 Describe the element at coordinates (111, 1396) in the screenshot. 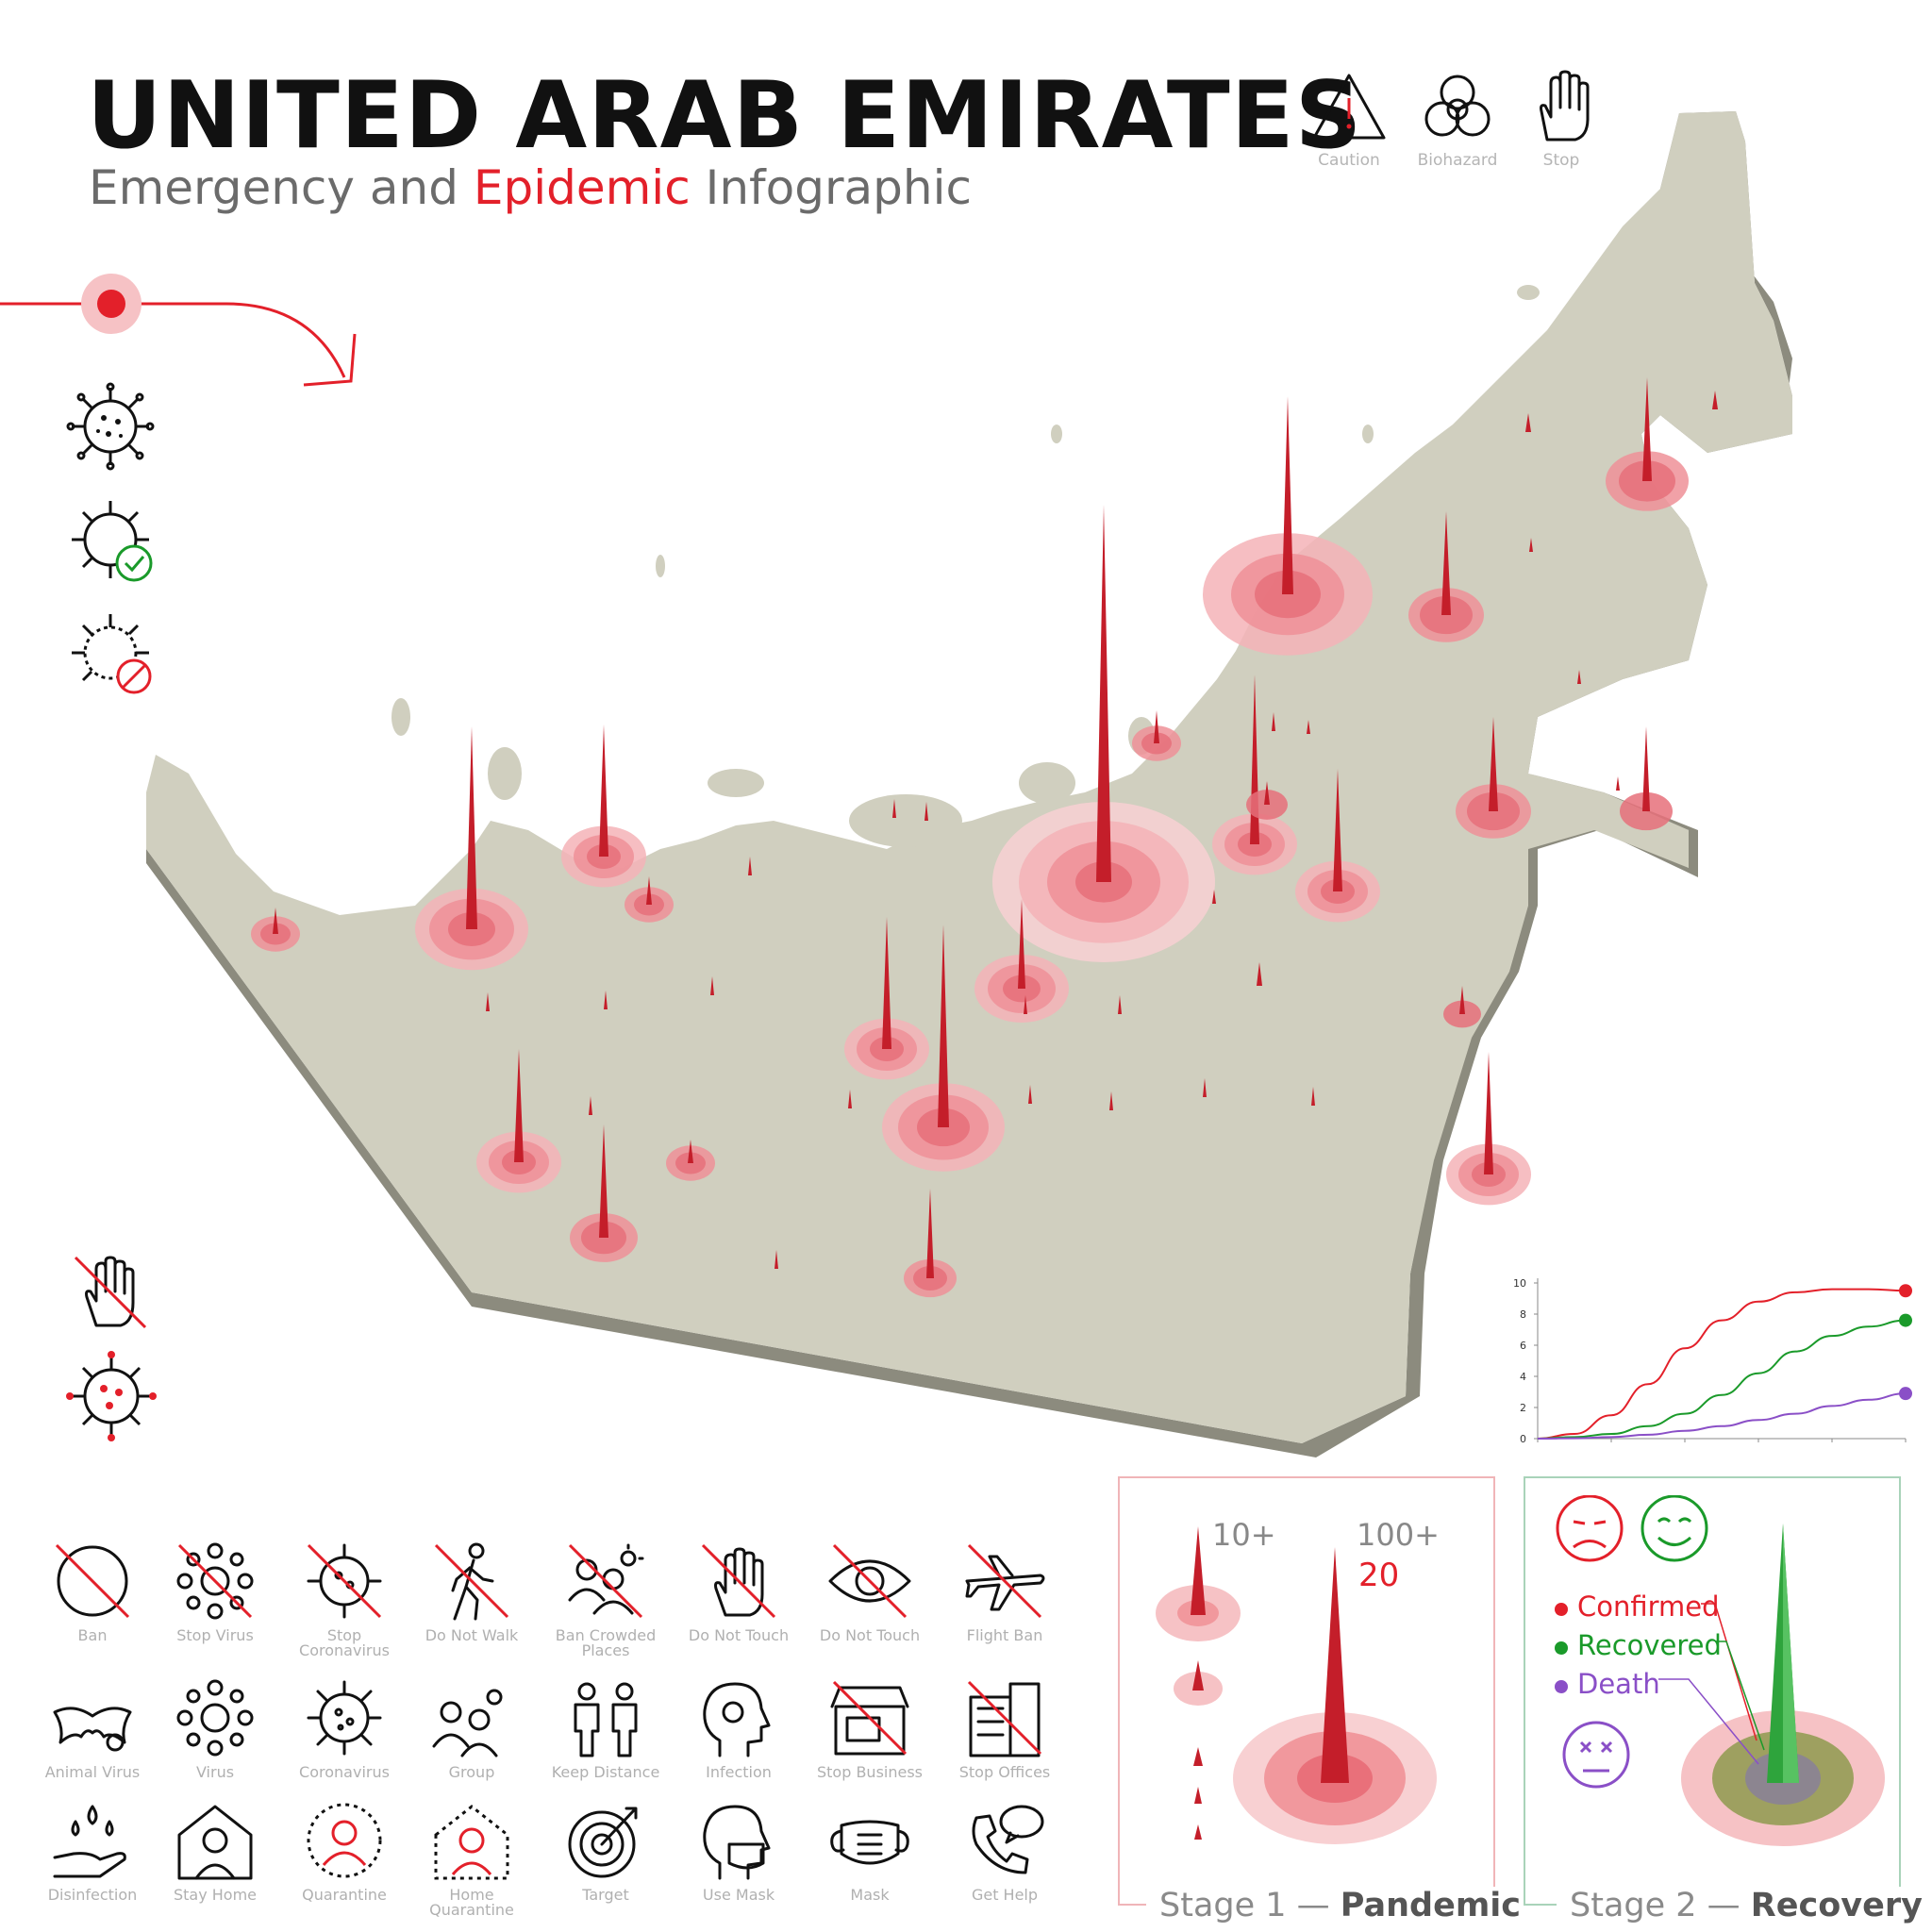

I see `red-coronavirus-icon` at that location.